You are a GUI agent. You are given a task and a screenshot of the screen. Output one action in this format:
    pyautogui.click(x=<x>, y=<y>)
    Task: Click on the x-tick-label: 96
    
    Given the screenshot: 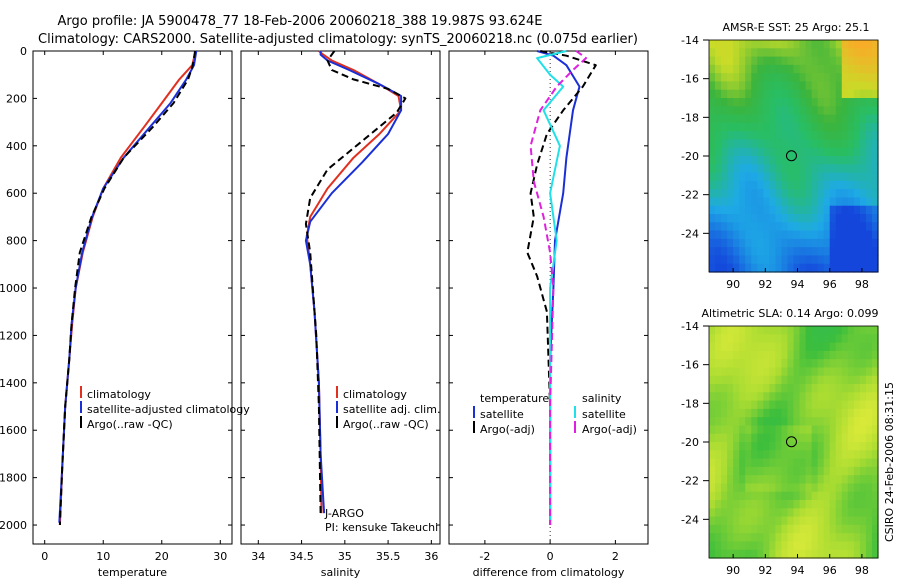 What is the action you would take?
    pyautogui.click(x=830, y=284)
    